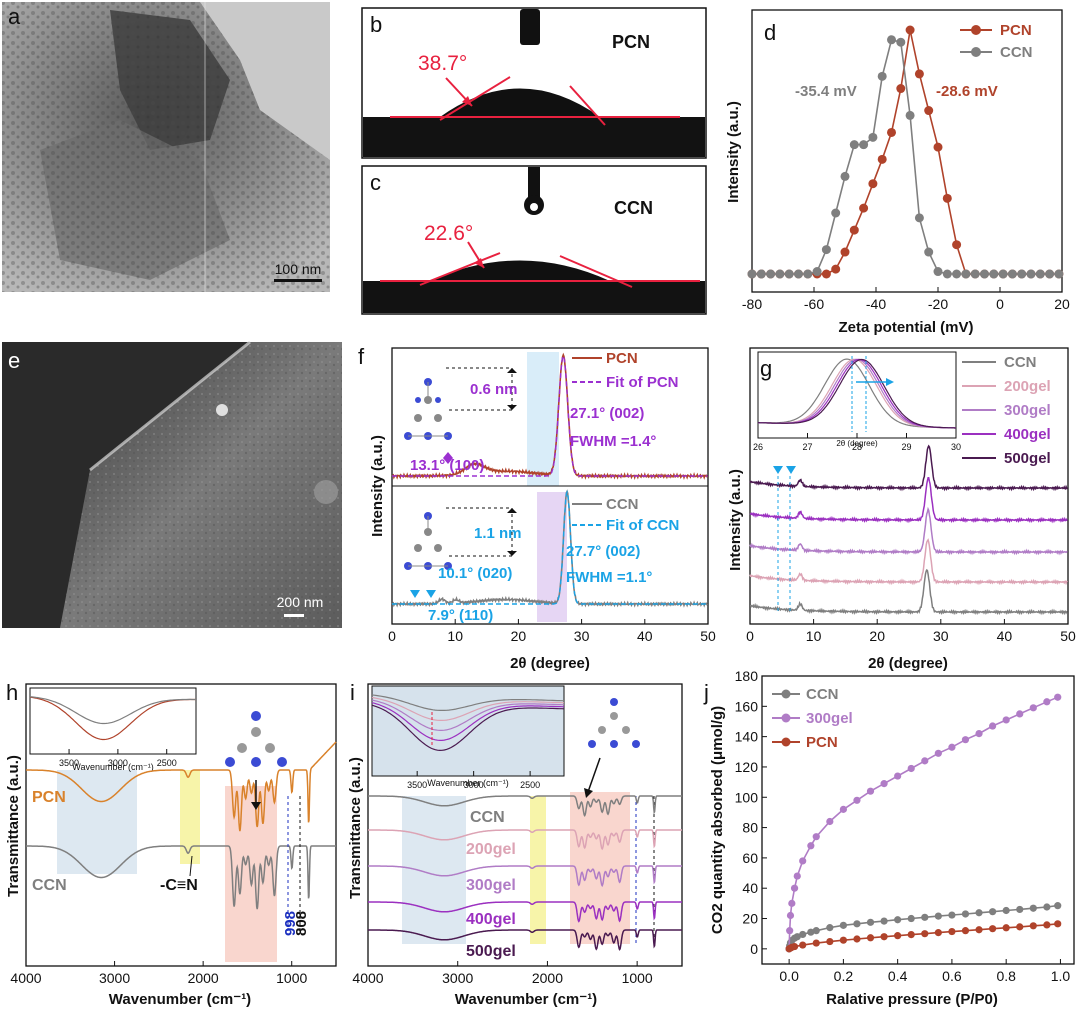 The height and width of the screenshot is (1009, 1080). I want to click on scale-bar-e, so click(294, 615).